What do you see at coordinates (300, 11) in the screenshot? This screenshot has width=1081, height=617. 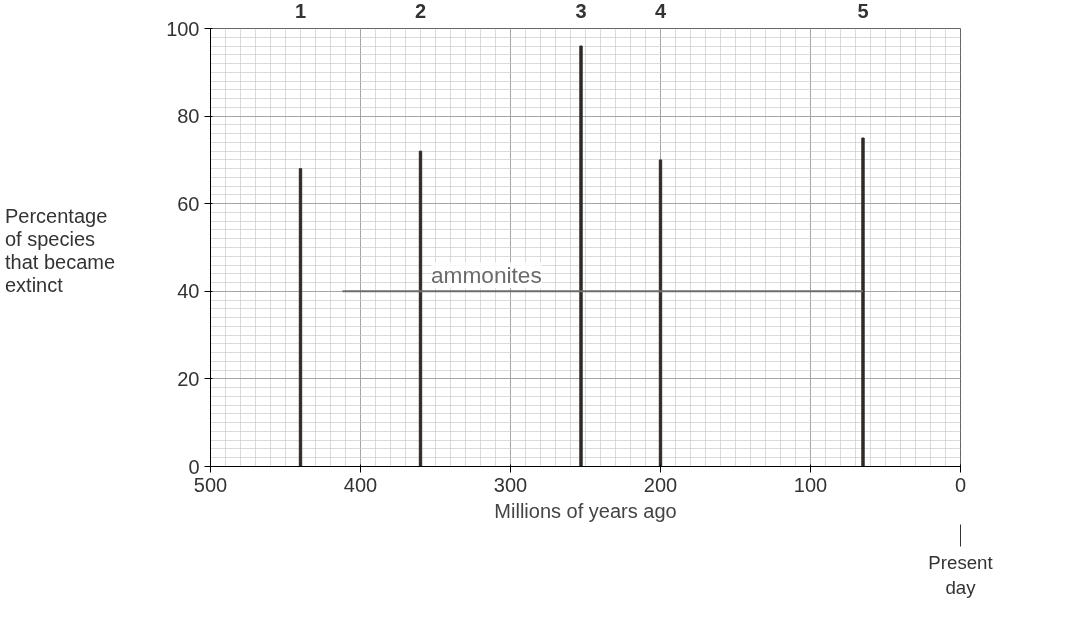 I see `text: 1` at bounding box center [300, 11].